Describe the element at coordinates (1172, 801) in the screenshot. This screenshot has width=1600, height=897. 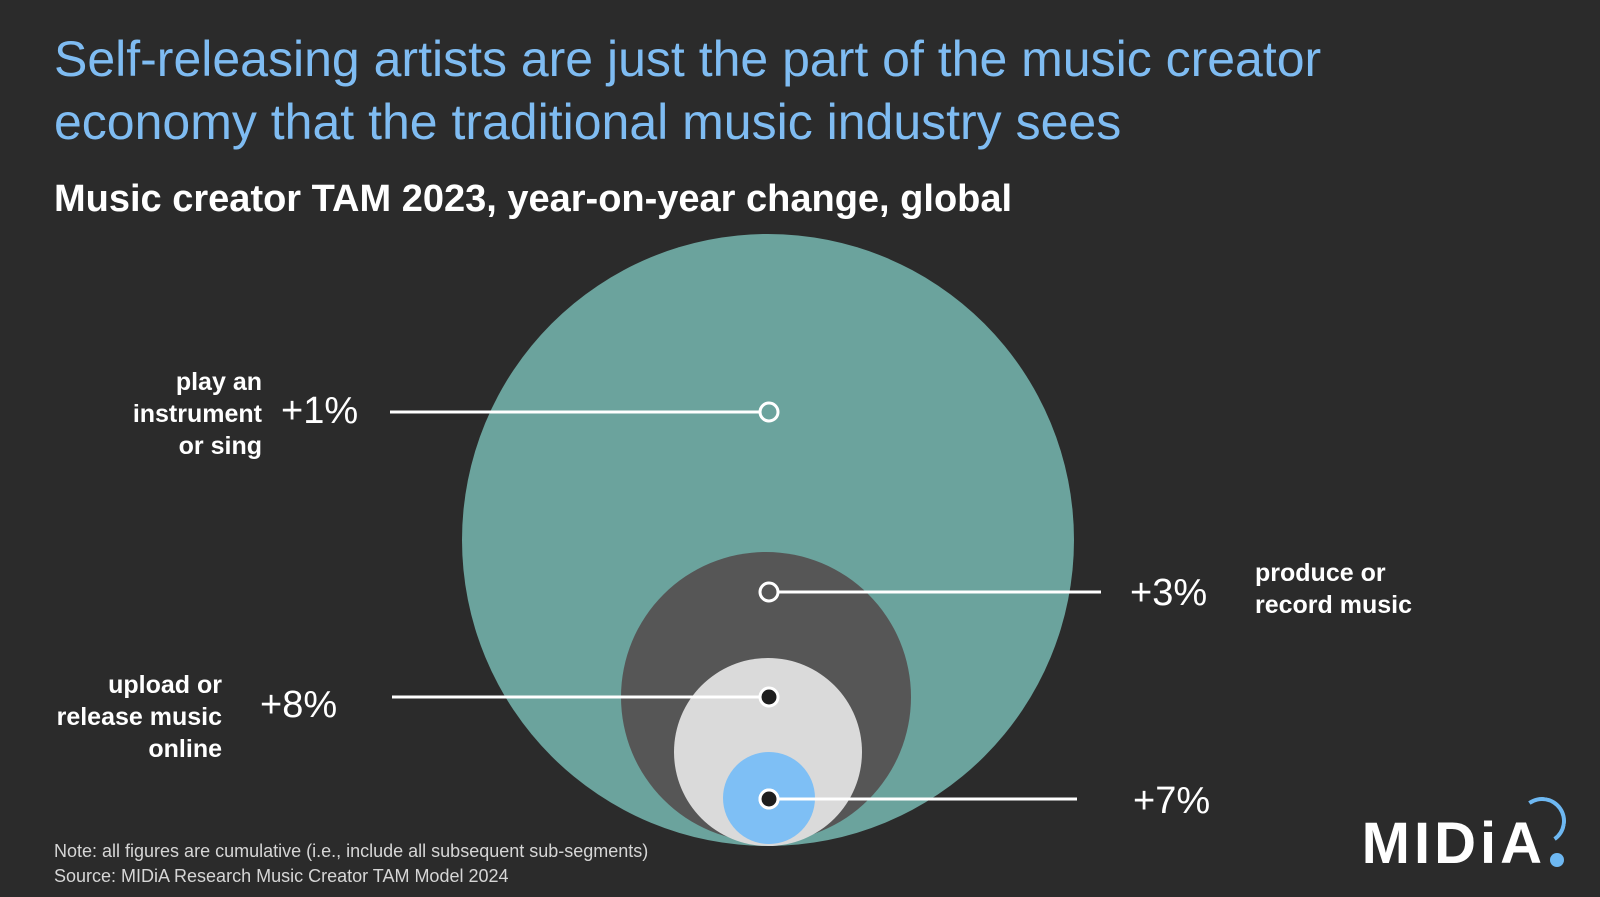
I see `change-self-release: +7%` at that location.